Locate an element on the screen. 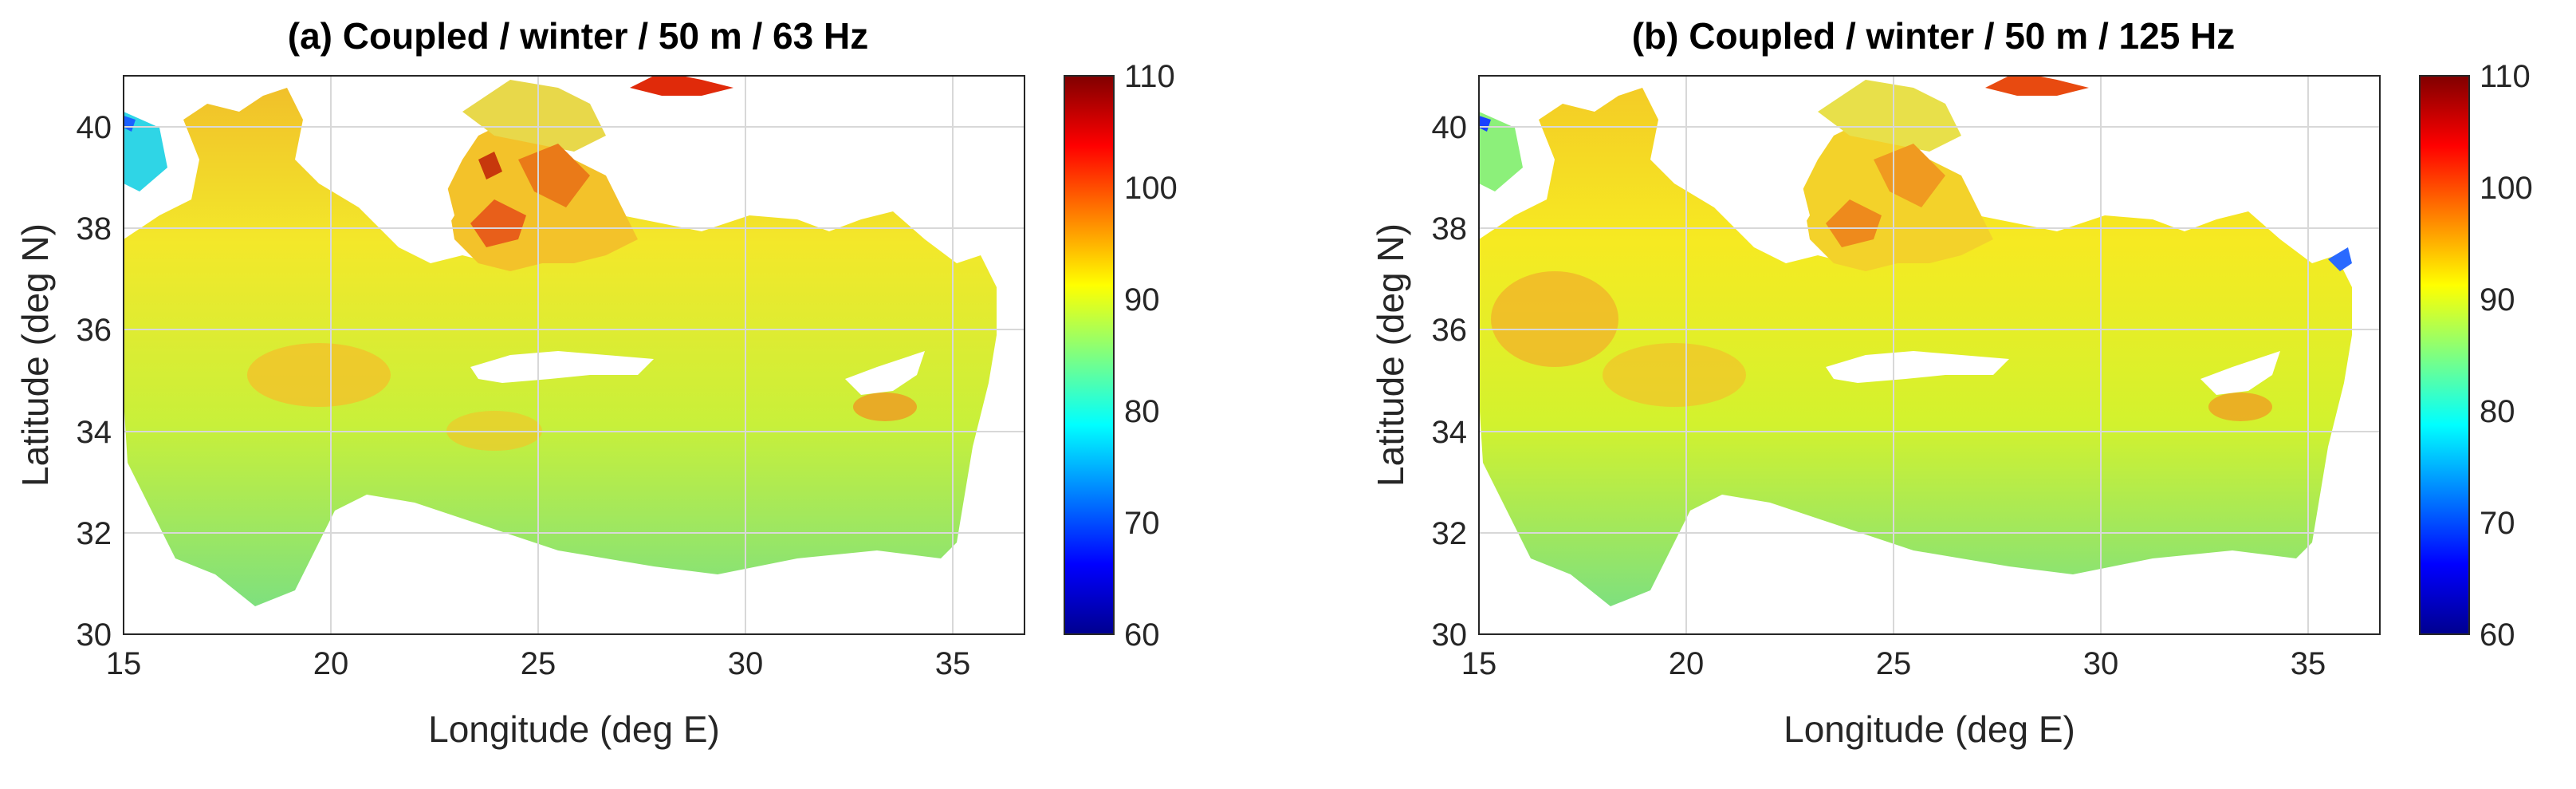 The height and width of the screenshot is (789, 2576). panel-title: (b) Coupled / winter / 50 m / 125 Hz is located at coordinates (1934, 36).